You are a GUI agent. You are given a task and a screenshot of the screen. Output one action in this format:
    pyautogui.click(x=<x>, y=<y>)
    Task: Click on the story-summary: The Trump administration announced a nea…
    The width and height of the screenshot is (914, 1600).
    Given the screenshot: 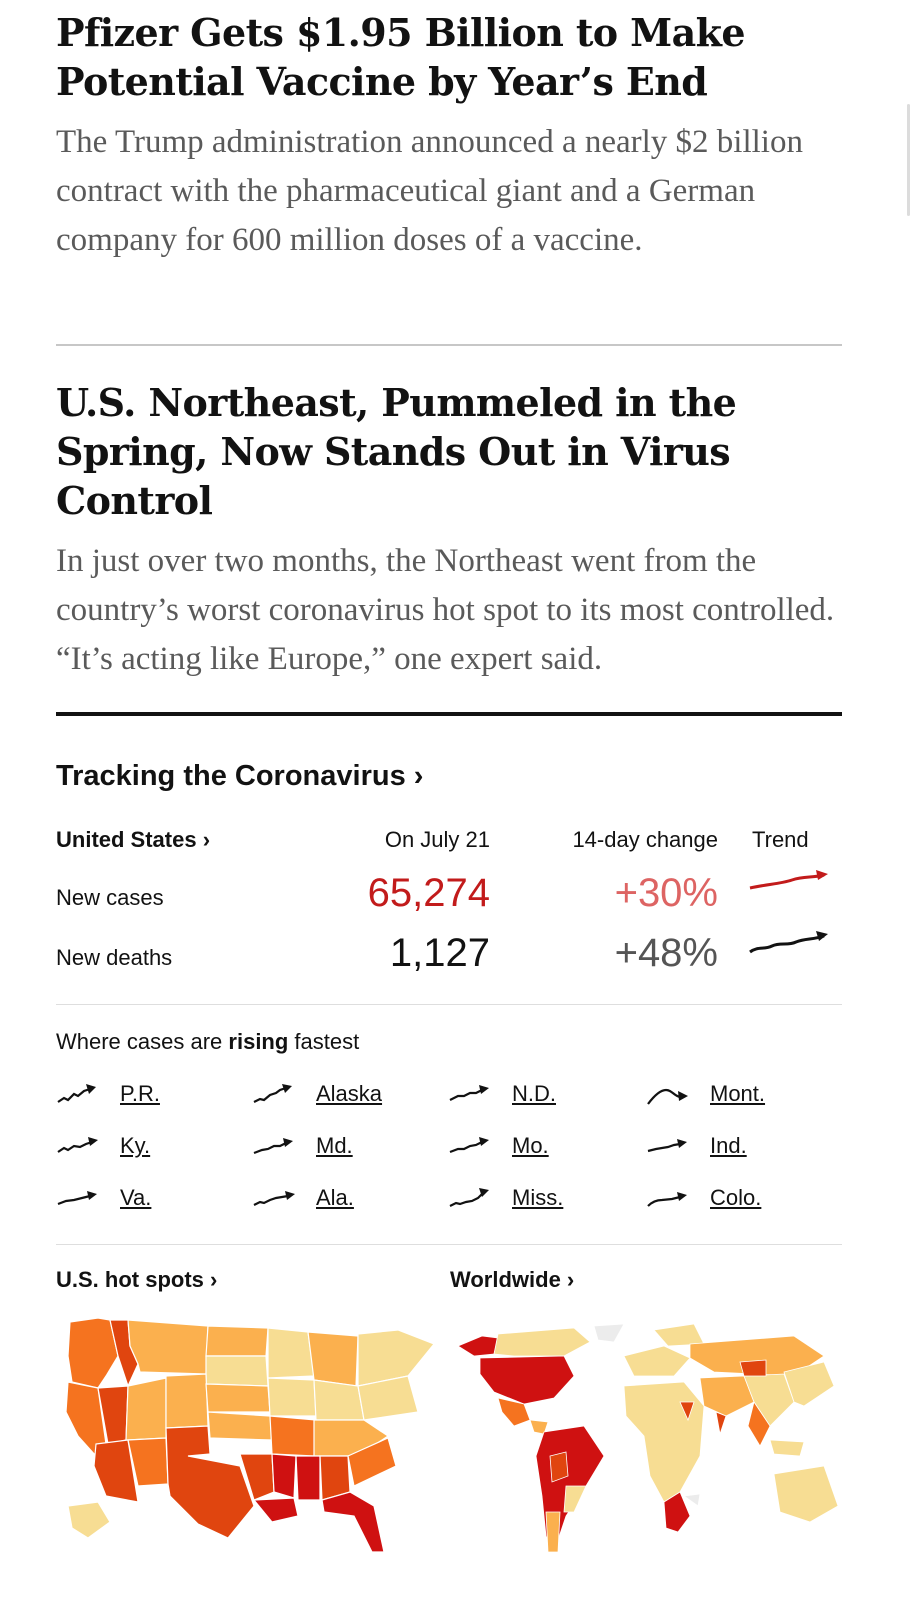 What is the action you would take?
    pyautogui.click(x=429, y=191)
    